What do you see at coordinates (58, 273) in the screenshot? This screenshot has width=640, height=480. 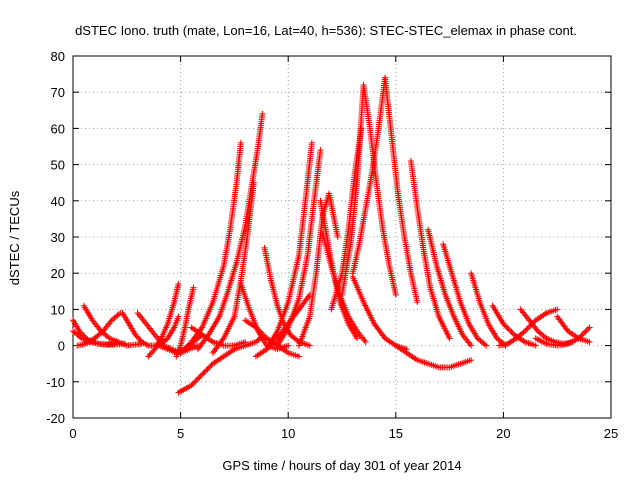 I see `y-tick-label: 20` at bounding box center [58, 273].